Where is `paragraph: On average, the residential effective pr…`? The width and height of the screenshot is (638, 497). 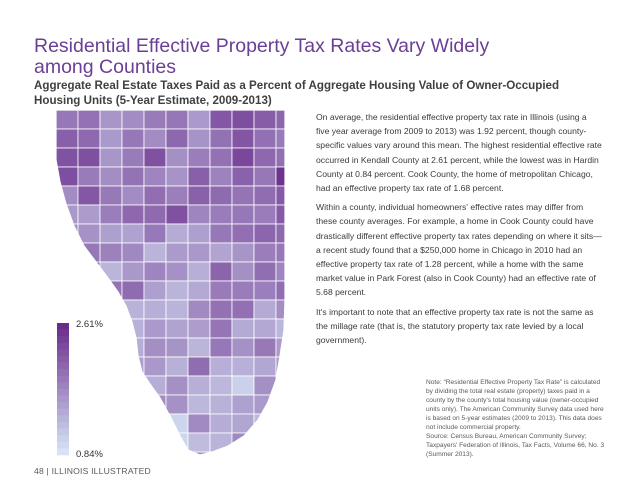 paragraph: On average, the residential effective pr… is located at coordinates (459, 153).